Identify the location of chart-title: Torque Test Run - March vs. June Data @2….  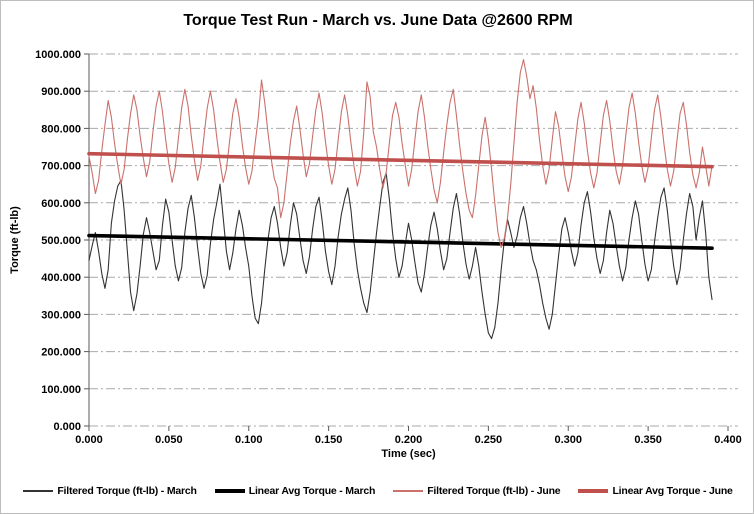
(378, 20).